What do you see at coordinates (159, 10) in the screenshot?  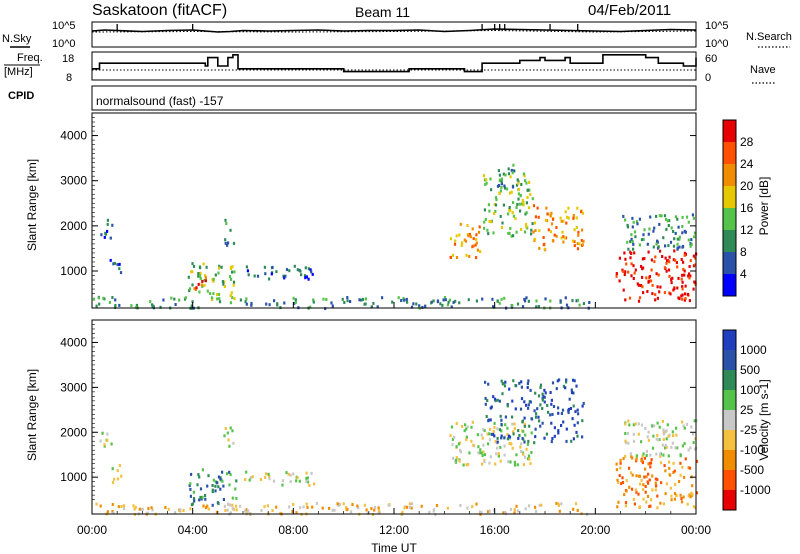 I see `station-title: Saskatoon (fitACF)` at bounding box center [159, 10].